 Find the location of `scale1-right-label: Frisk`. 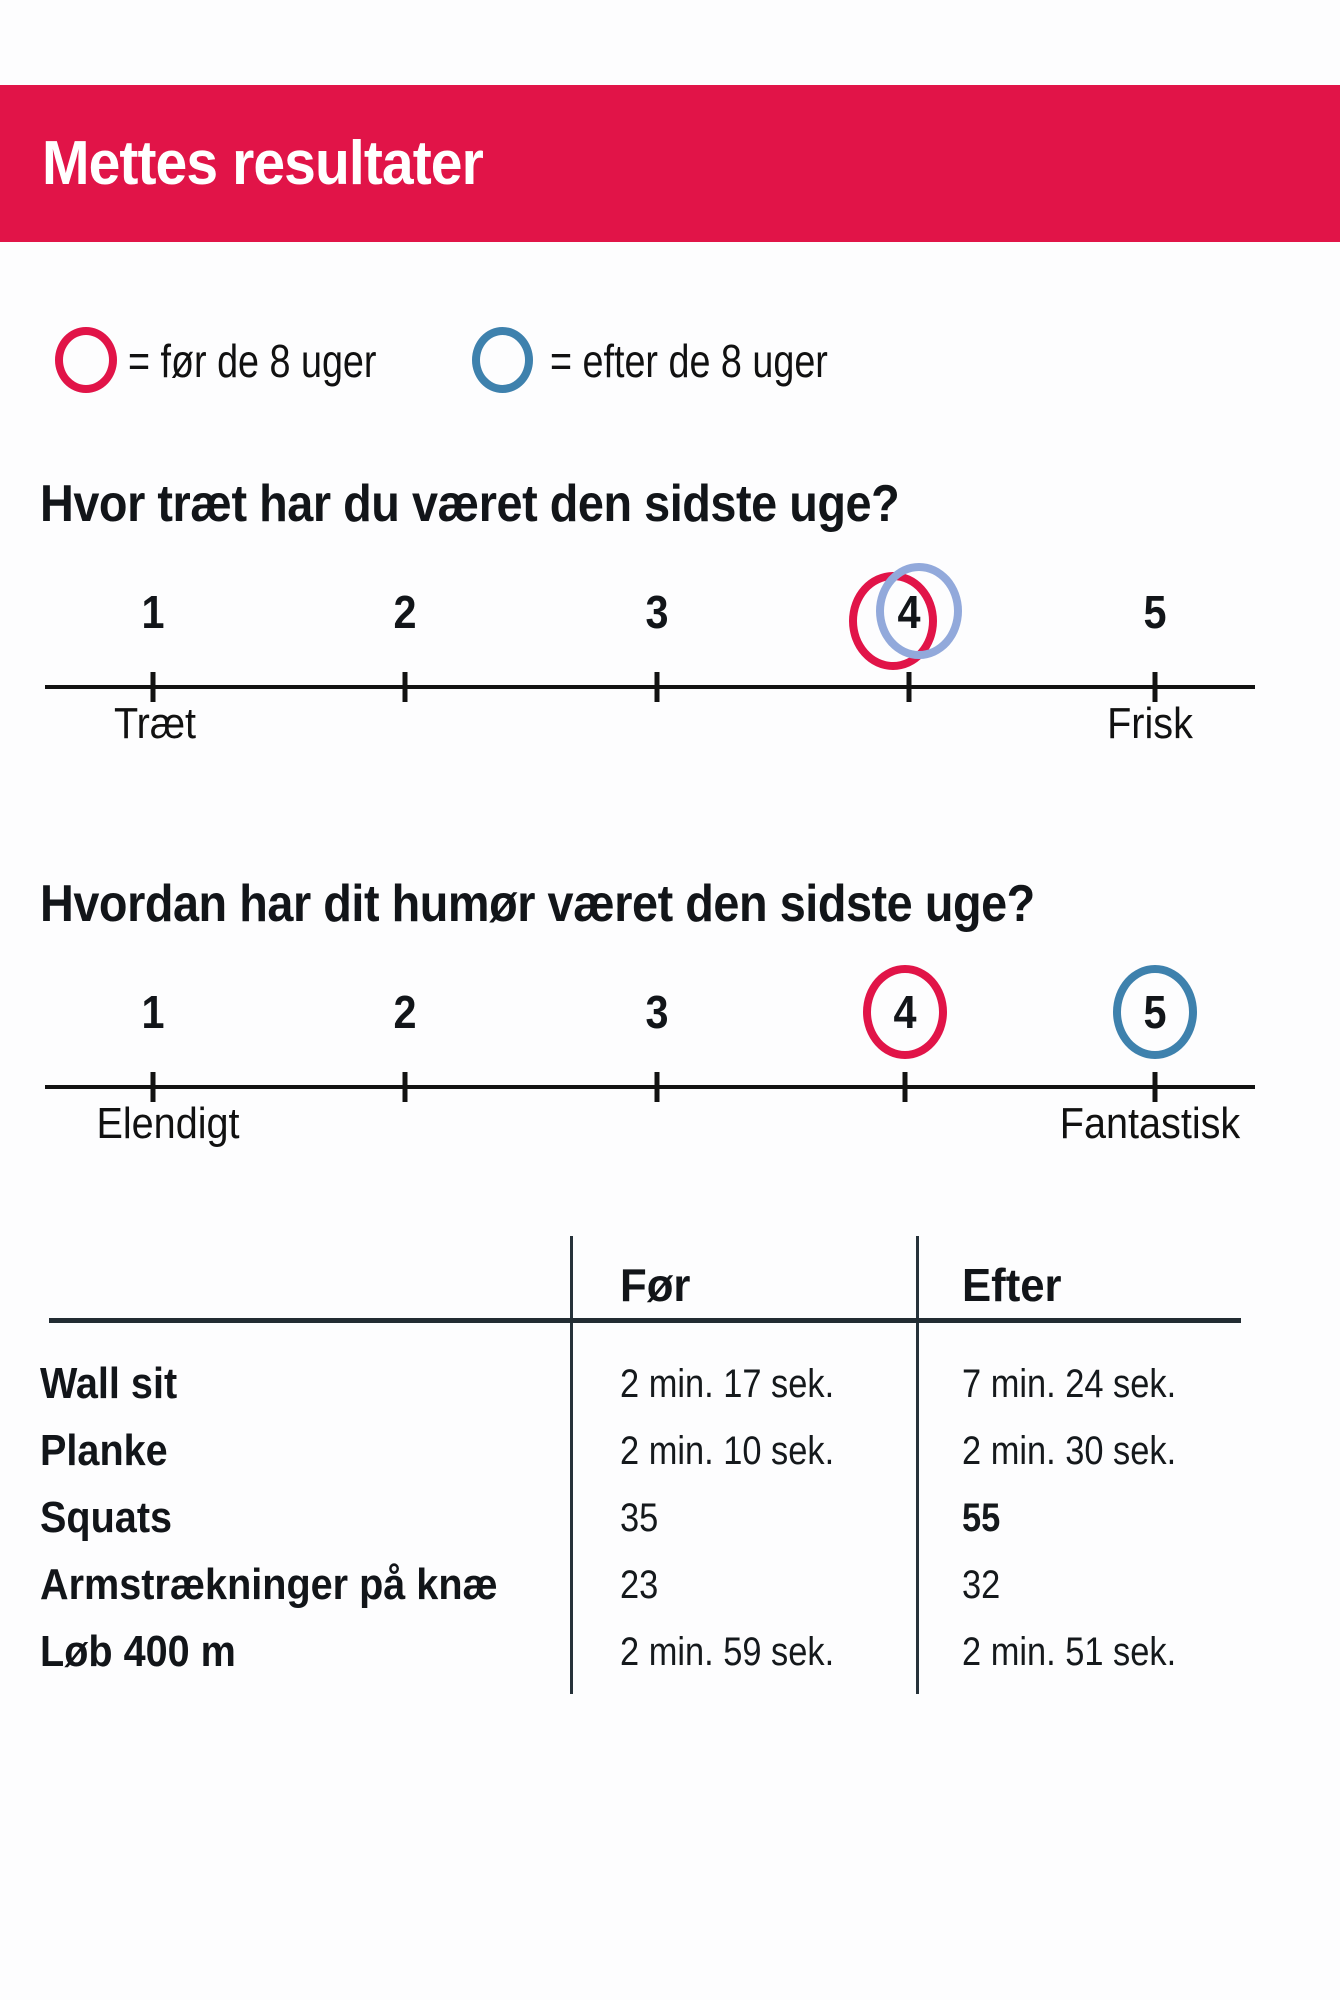

scale1-right-label: Frisk is located at coordinates (1150, 723).